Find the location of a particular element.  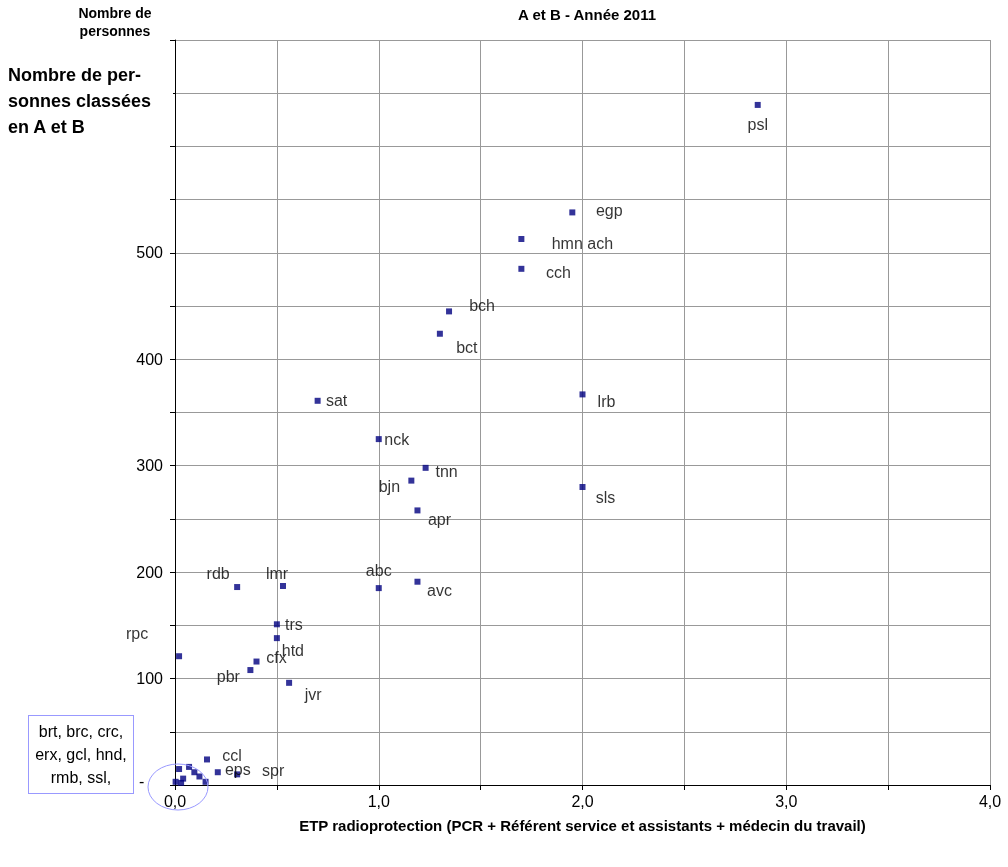

data-label: sls is located at coordinates (605, 497).